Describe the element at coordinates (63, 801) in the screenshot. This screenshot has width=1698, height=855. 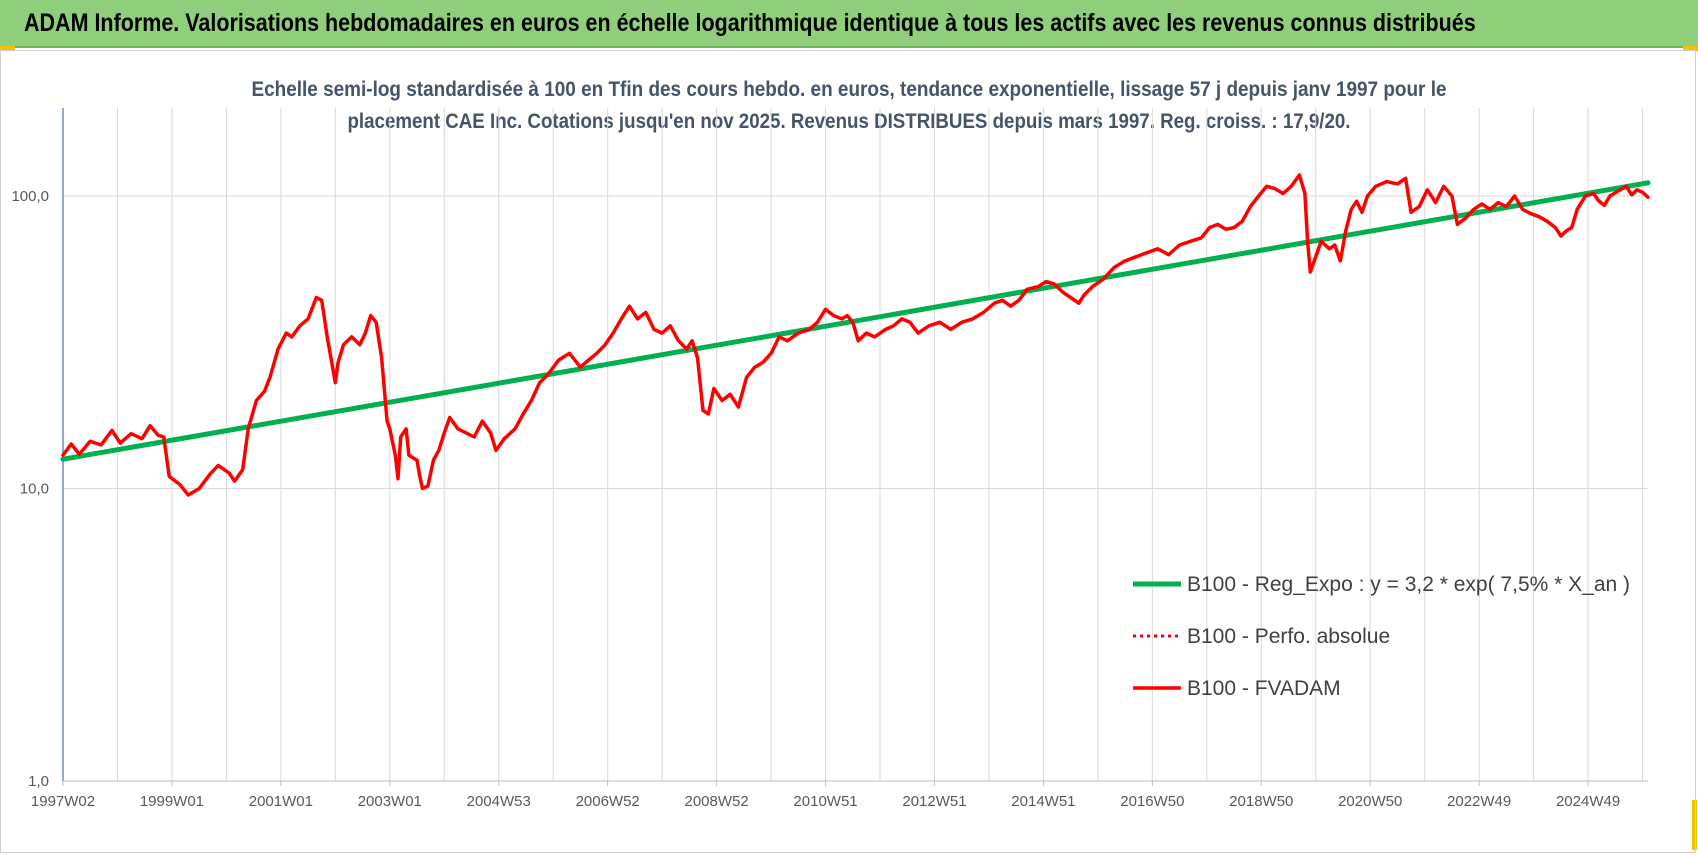
I see `x-tick-label: 1997W02` at that location.